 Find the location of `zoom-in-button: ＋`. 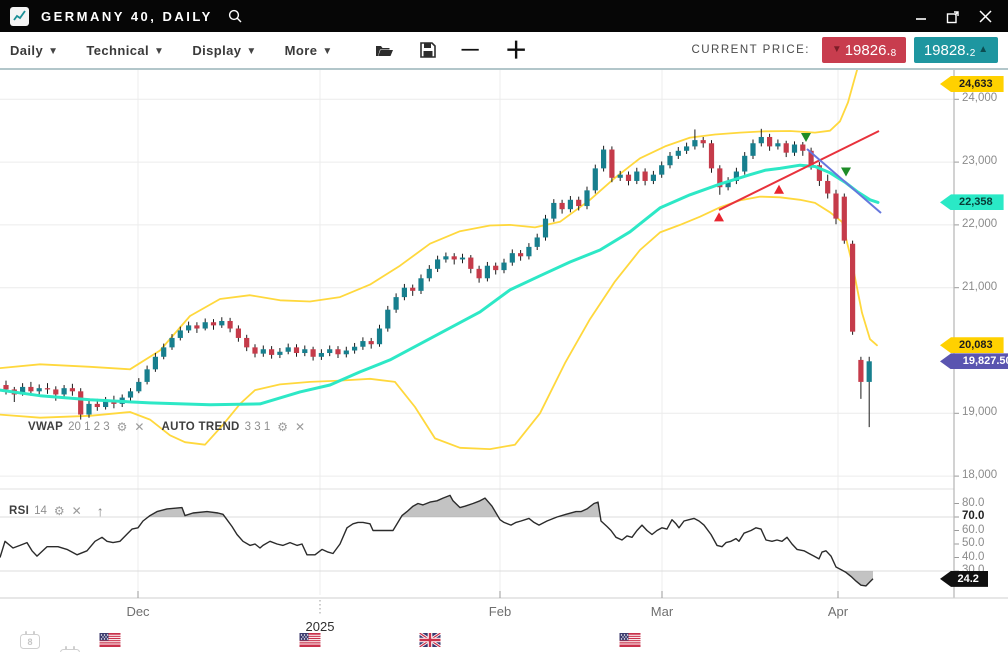

zoom-in-button: ＋ is located at coordinates (516, 50).